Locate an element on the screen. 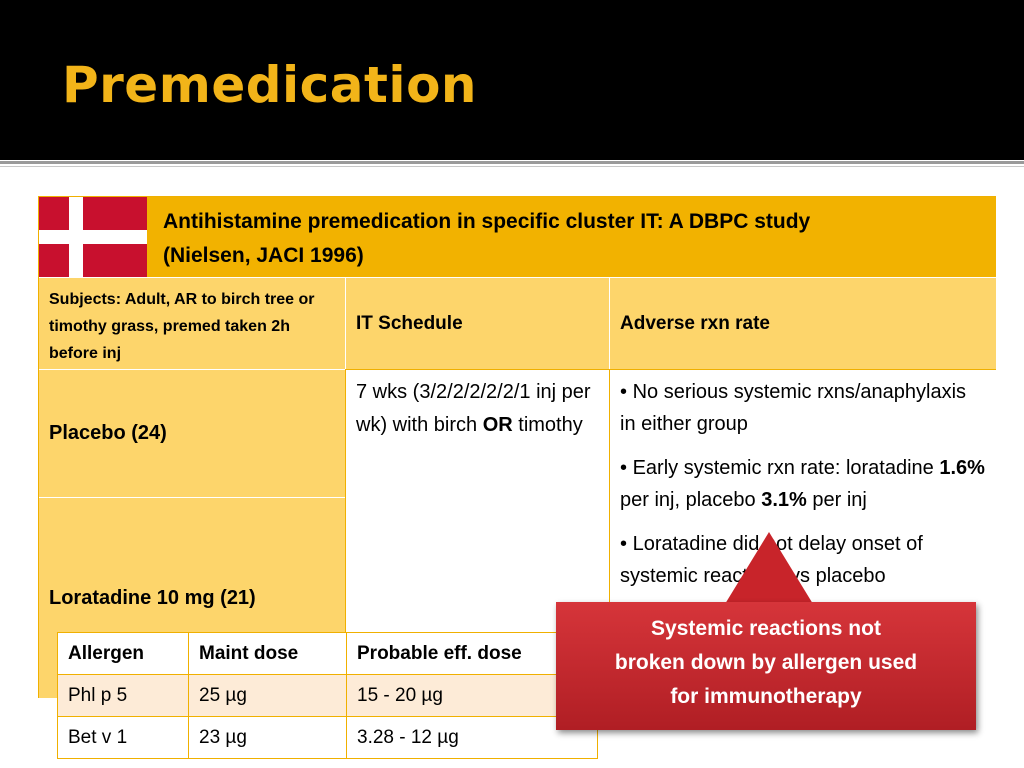 This screenshot has width=1024, height=768. adverse-header-label: Adverse rxn rate is located at coordinates (695, 323).